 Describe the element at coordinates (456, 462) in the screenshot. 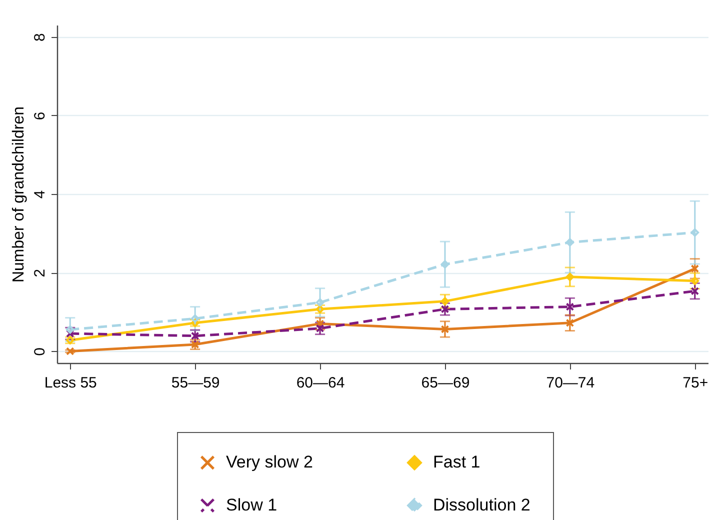

I see `legend-label: Fast 1` at that location.